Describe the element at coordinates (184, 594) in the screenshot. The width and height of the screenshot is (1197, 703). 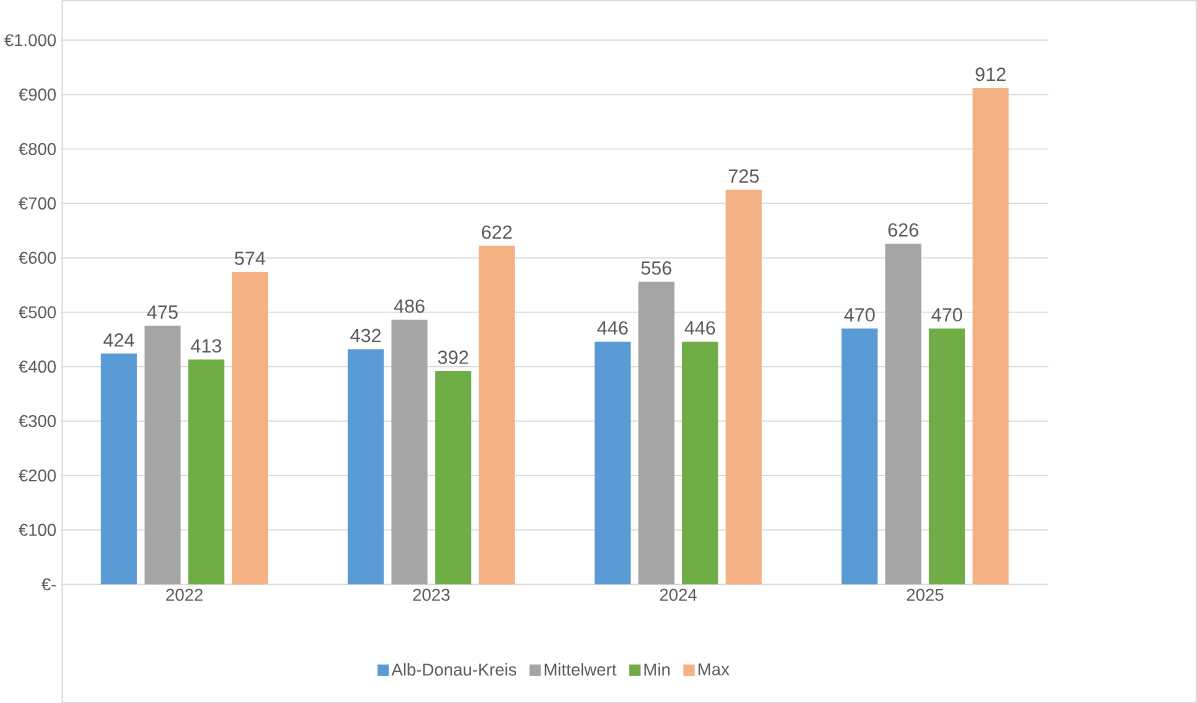
I see `x-tick-label: 2022` at that location.